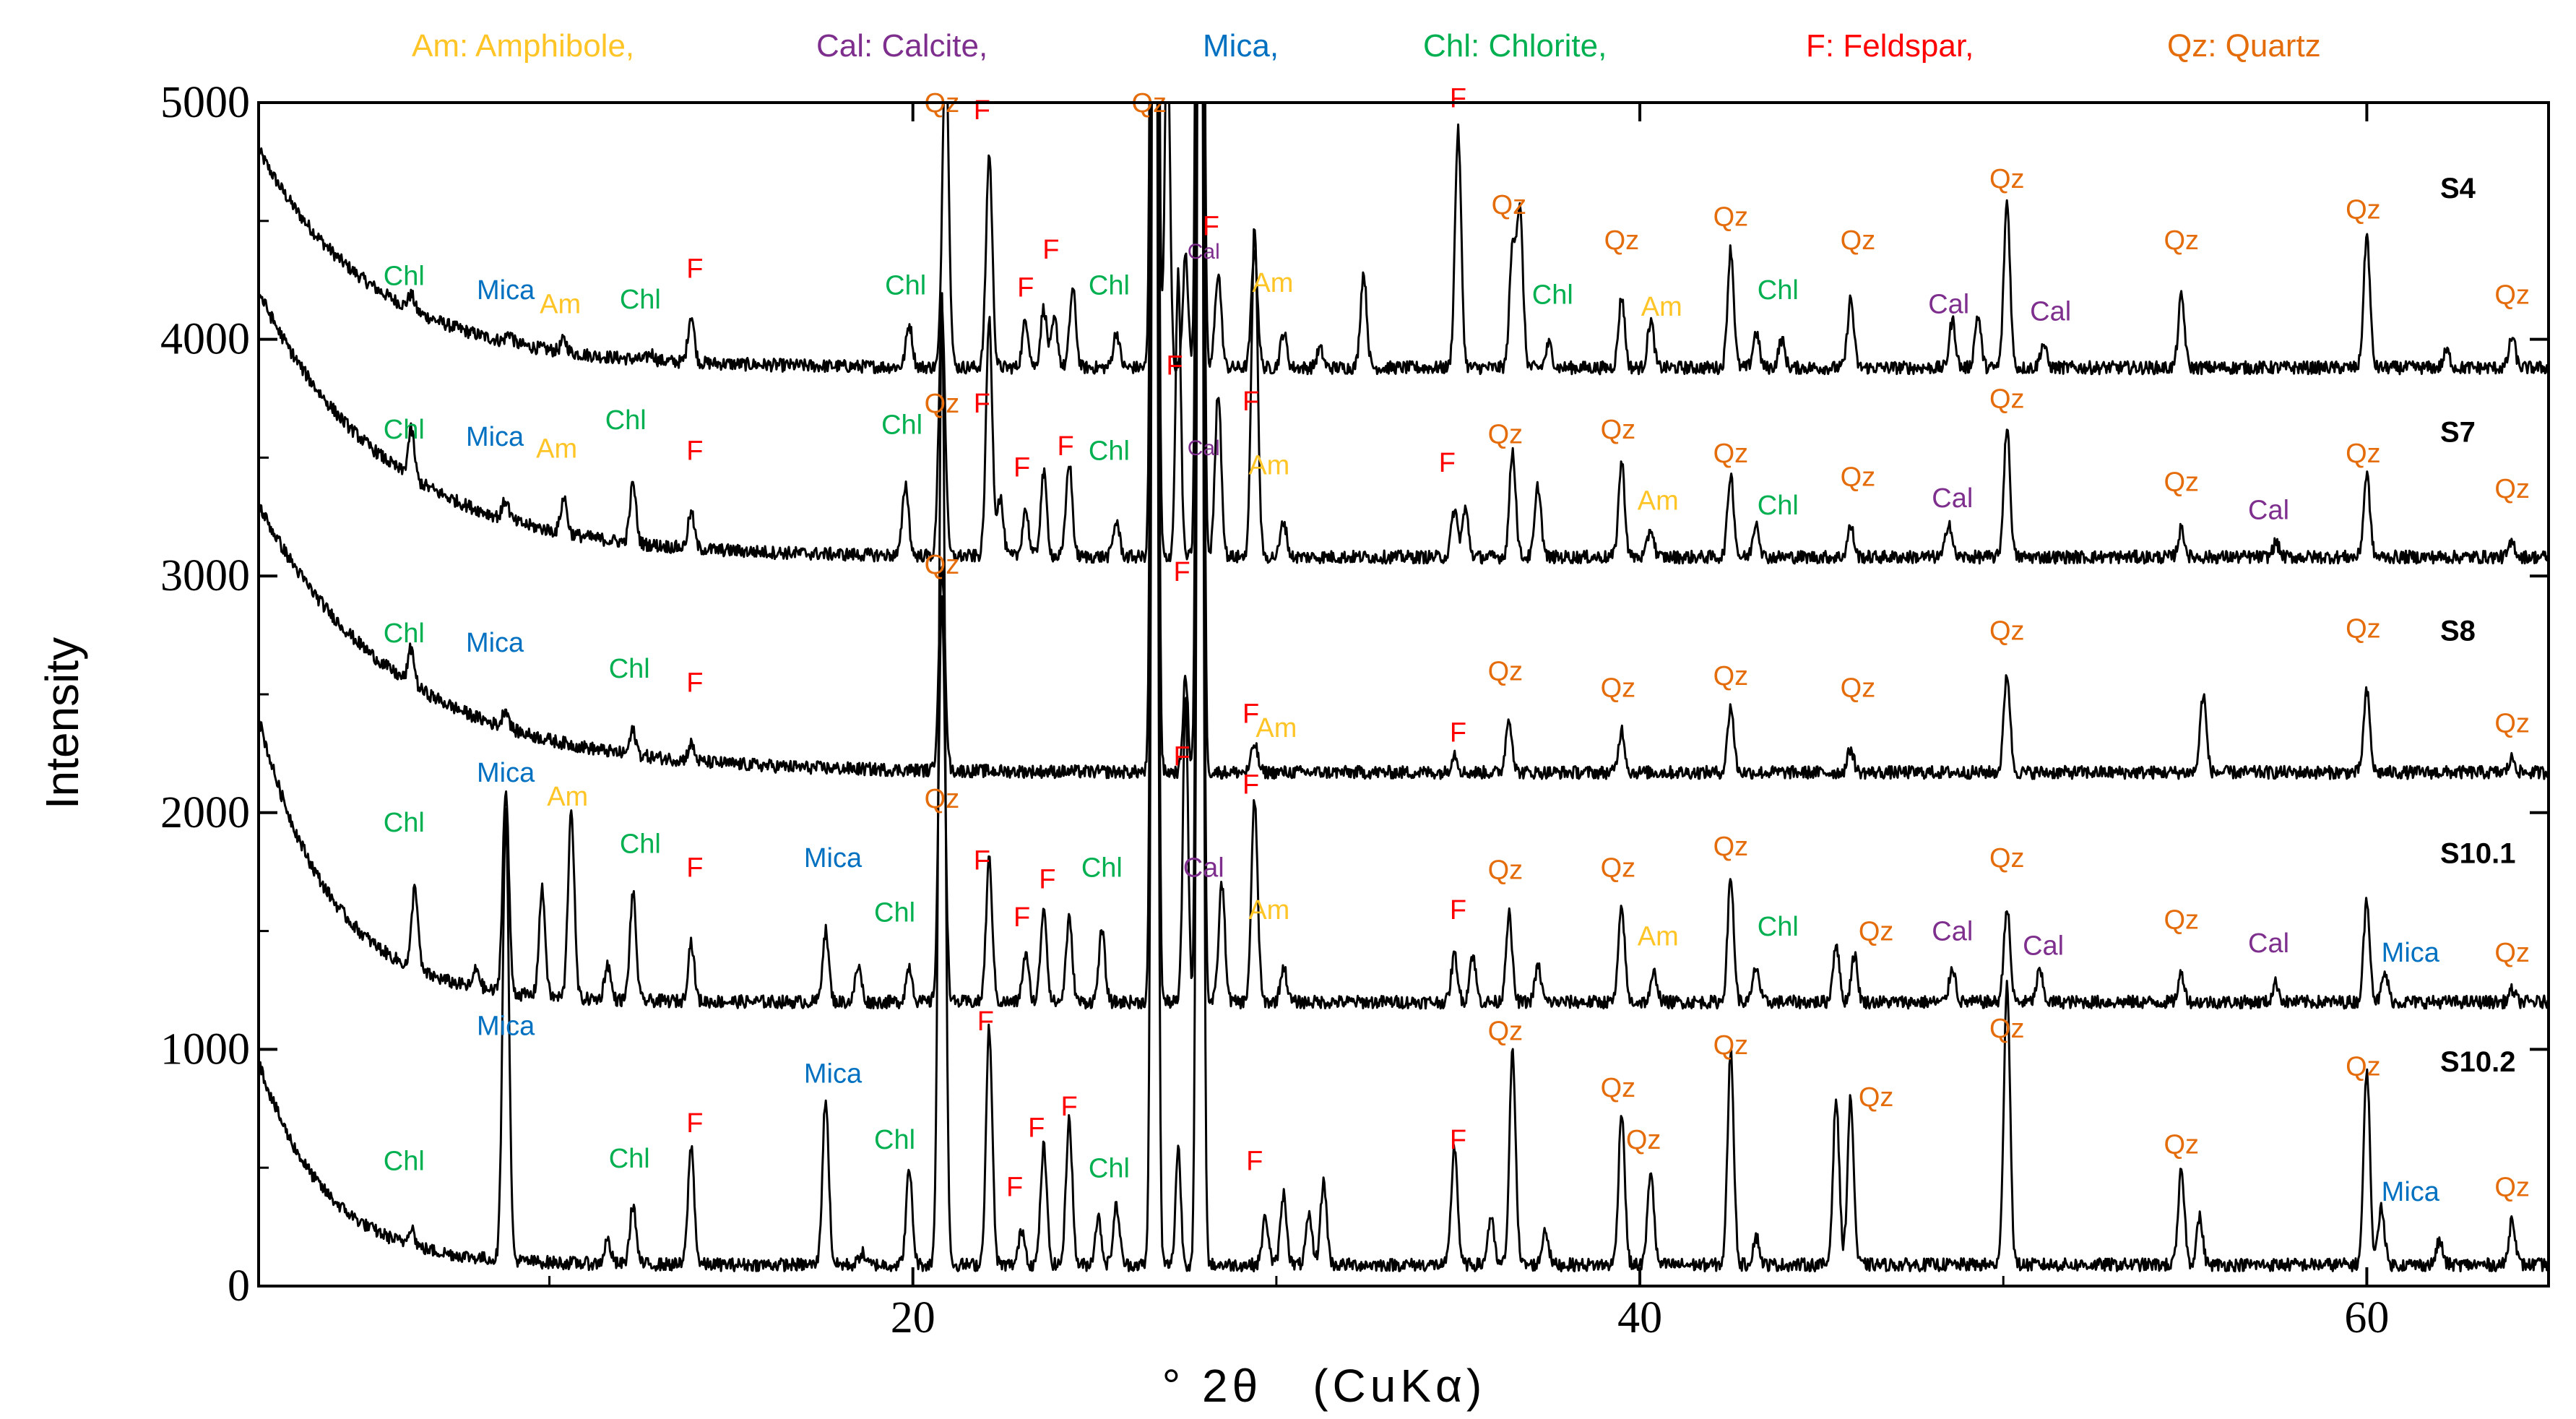 The height and width of the screenshot is (1419, 2576). Describe the element at coordinates (1241, 46) in the screenshot. I see `legend-item: Mica,` at that location.